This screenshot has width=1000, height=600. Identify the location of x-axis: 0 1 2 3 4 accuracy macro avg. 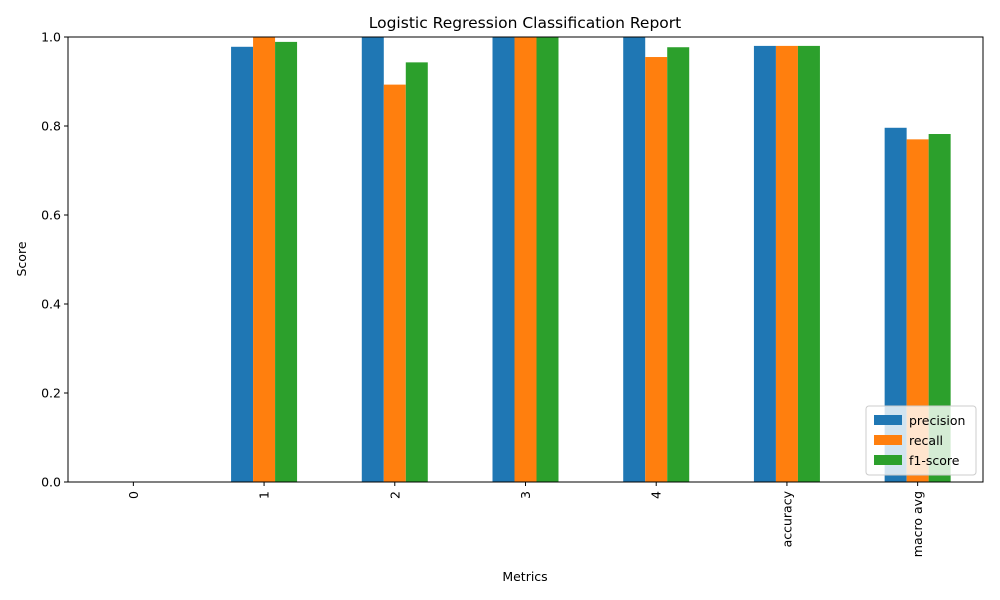
(525, 519).